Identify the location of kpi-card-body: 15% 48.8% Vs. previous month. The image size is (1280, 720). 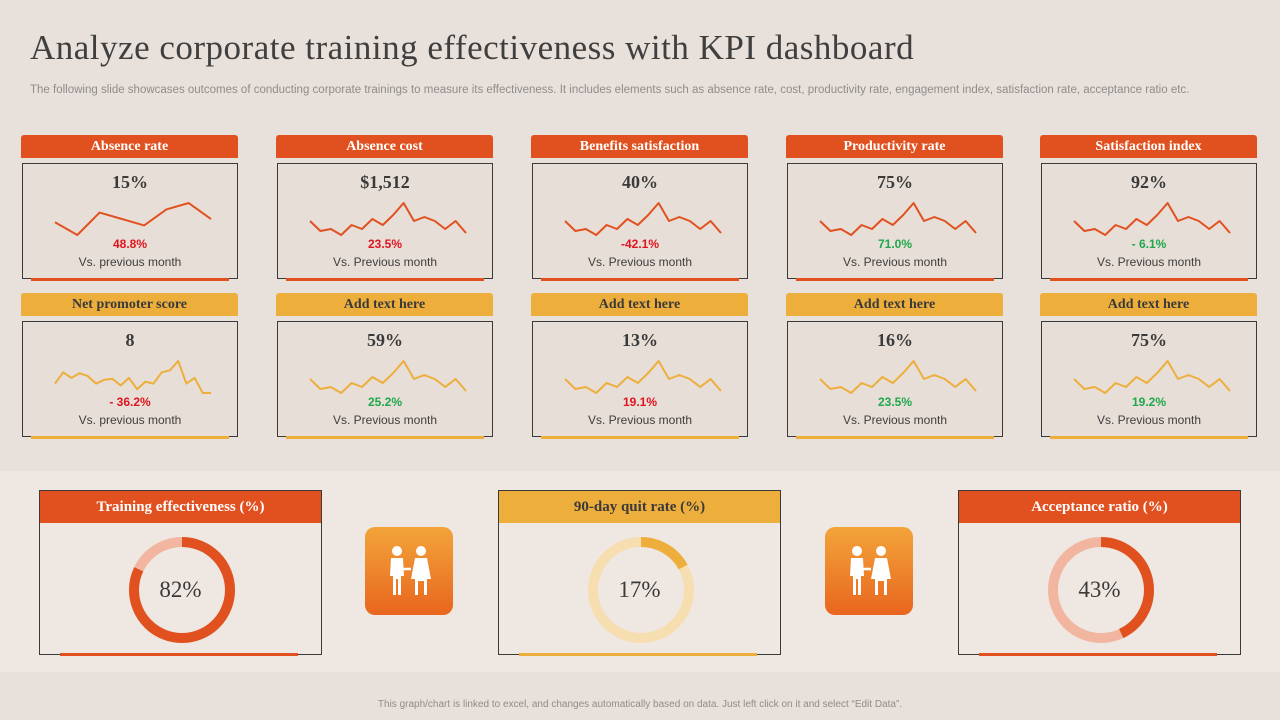
(130, 221).